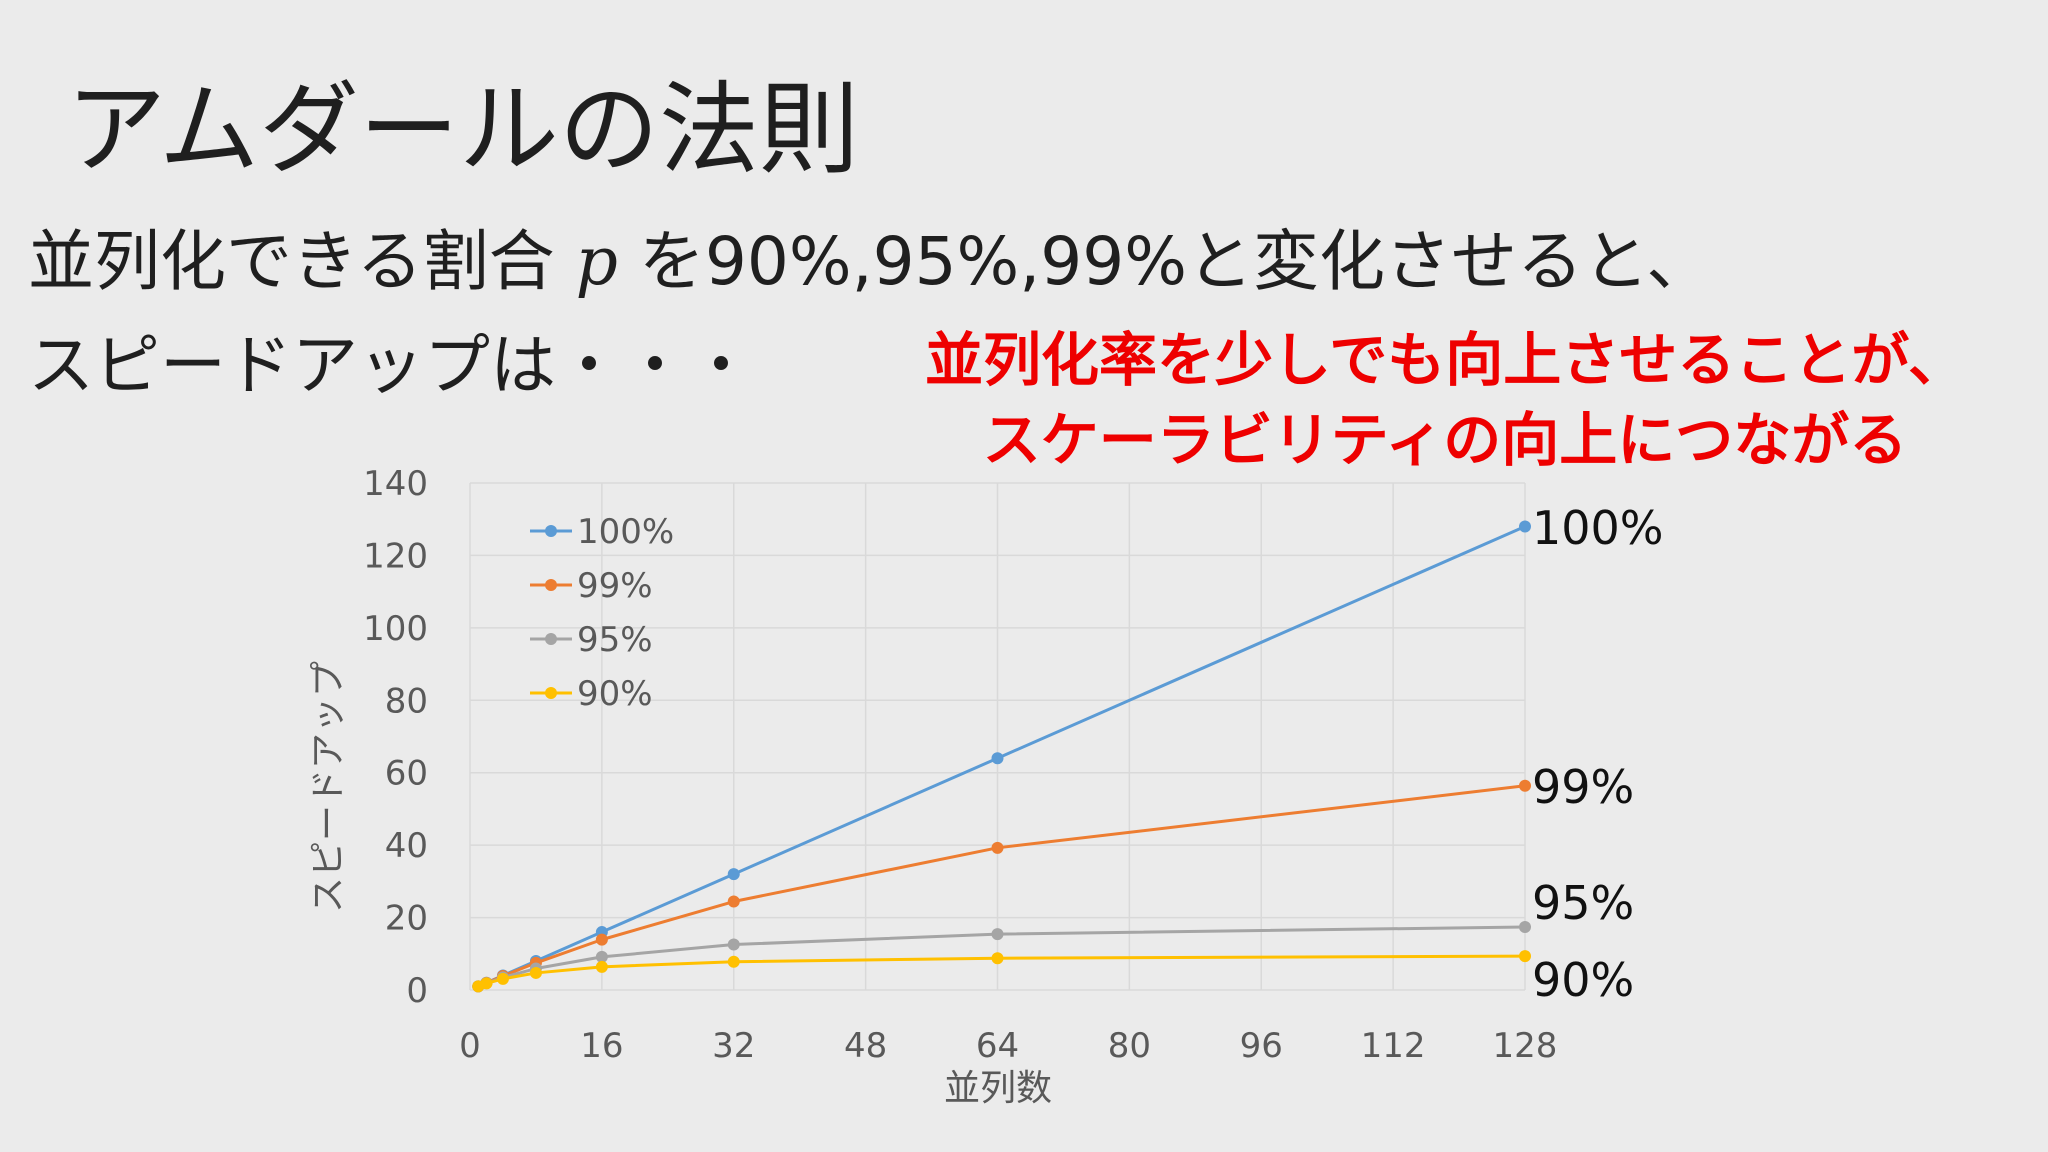 The height and width of the screenshot is (1152, 2048). What do you see at coordinates (328, 787) in the screenshot?
I see `y-axis-label: スピードアップ` at bounding box center [328, 787].